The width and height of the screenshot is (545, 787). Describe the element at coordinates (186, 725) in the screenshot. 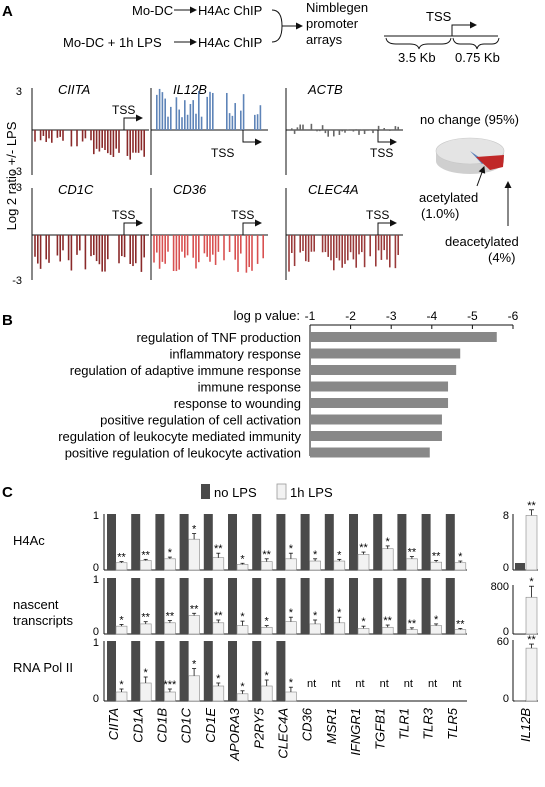

I see `gene-label: CD1C` at that location.